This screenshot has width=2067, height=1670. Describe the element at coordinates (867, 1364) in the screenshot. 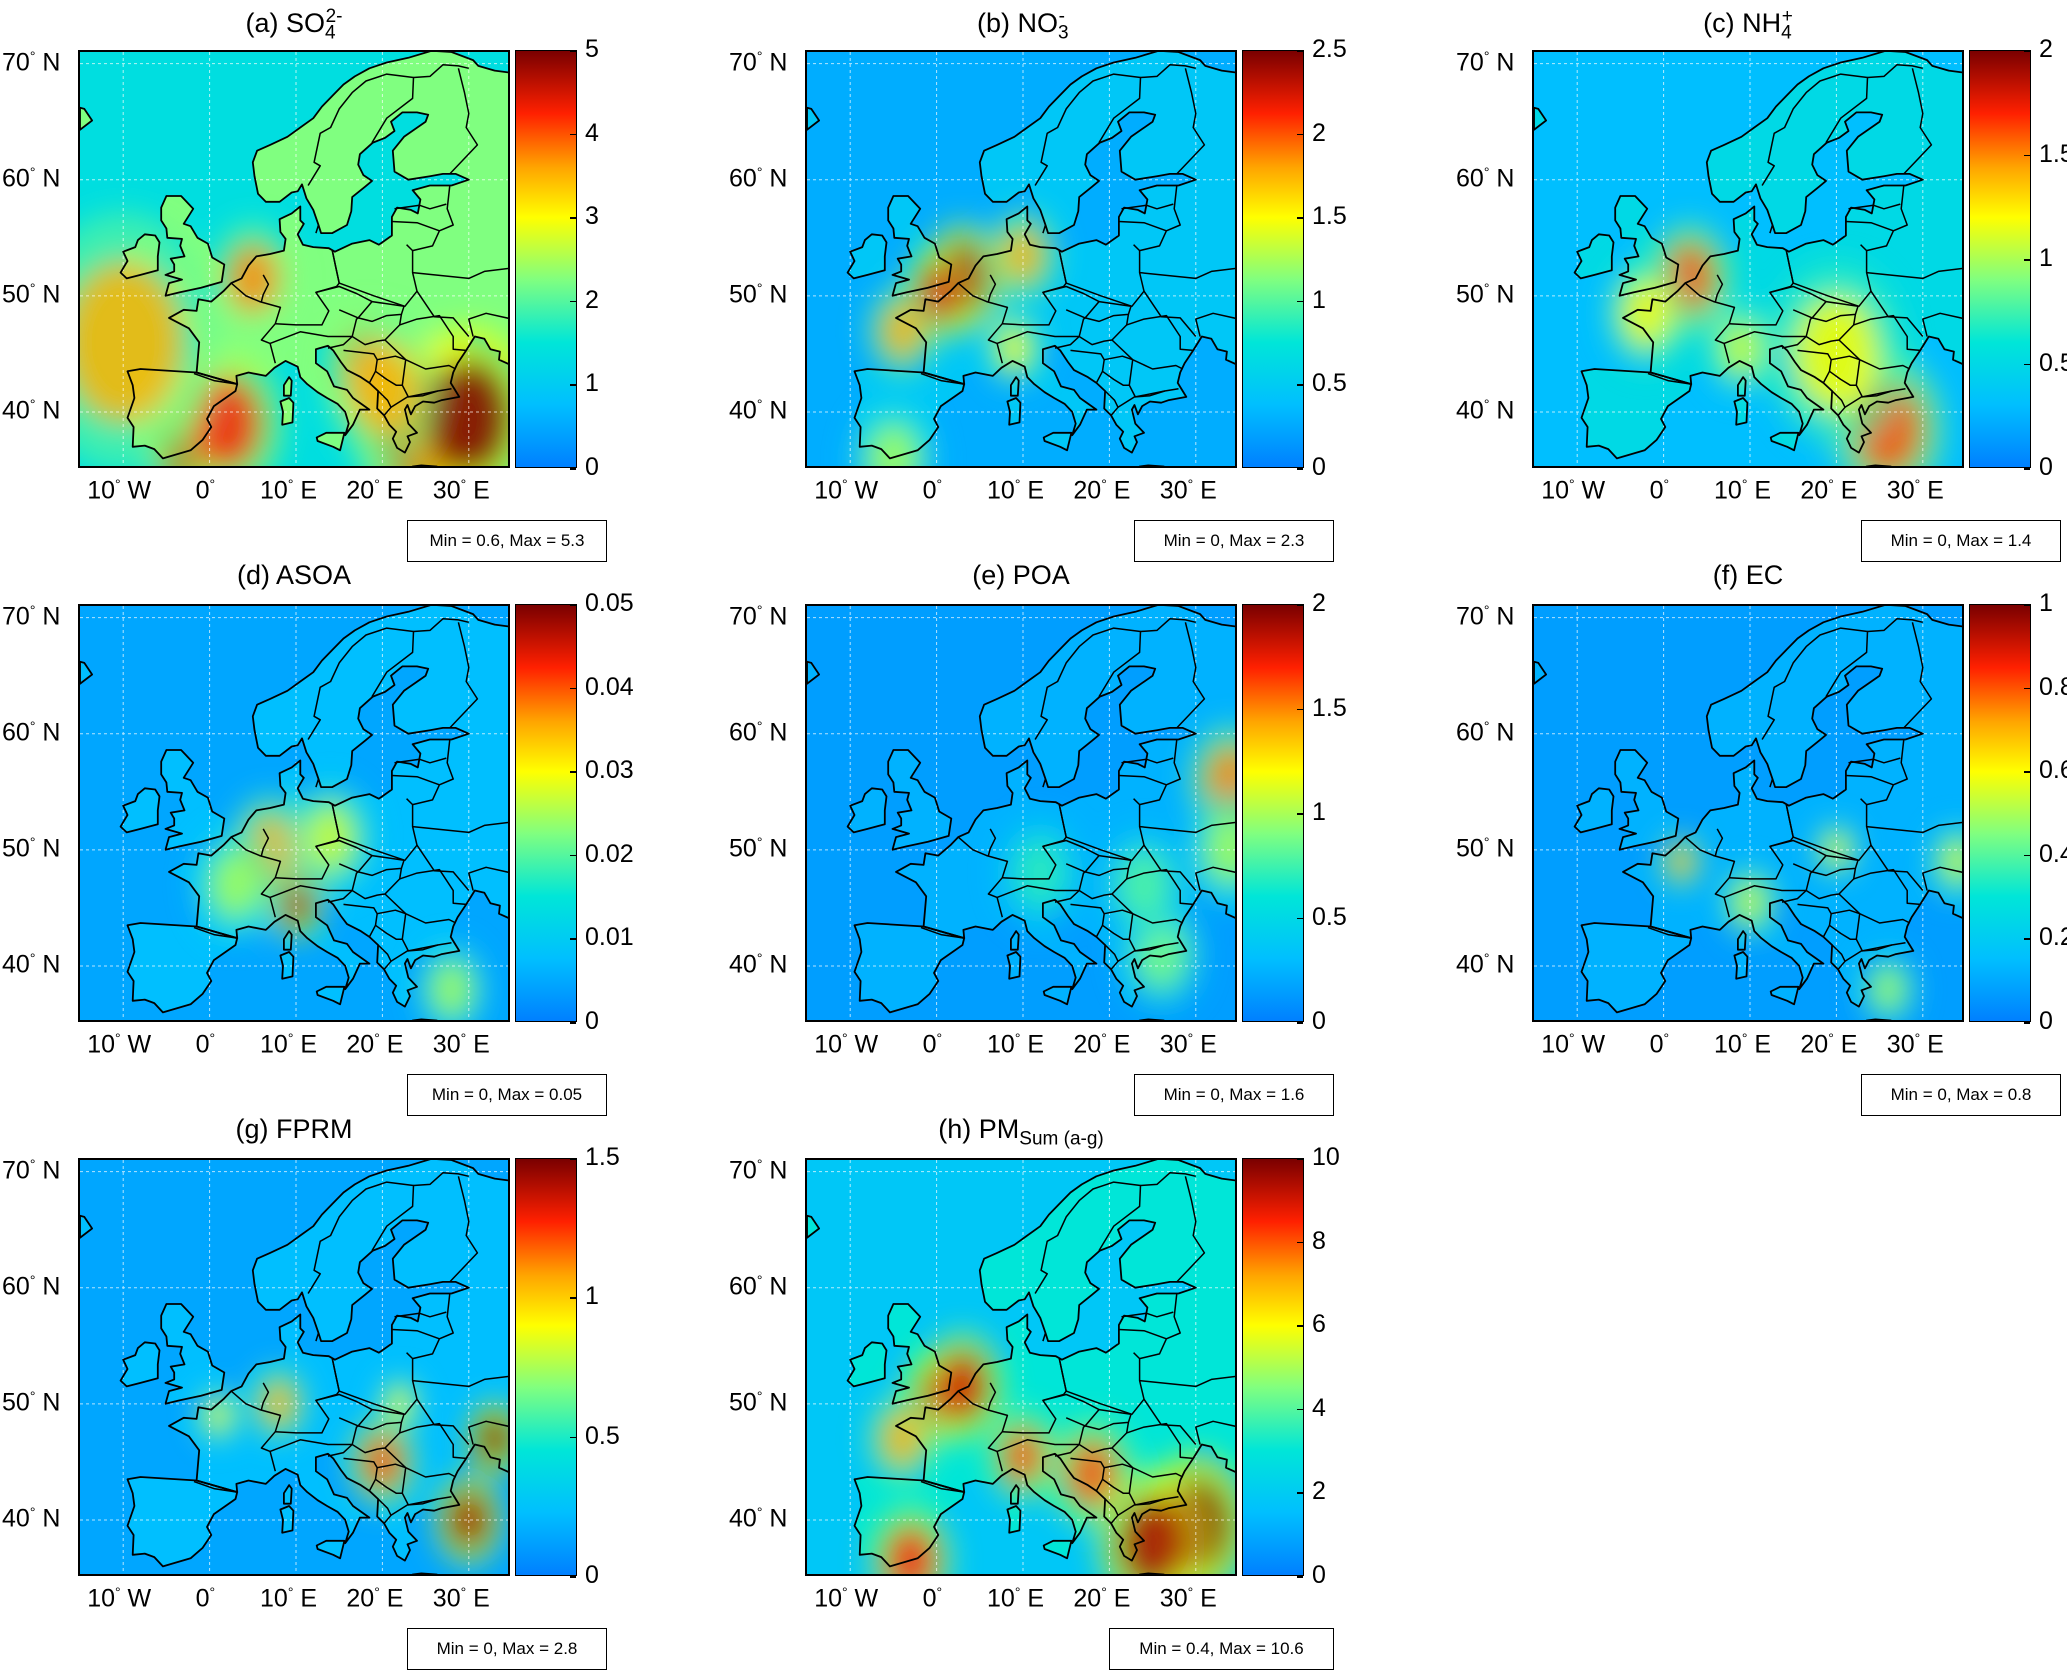

I see `land-ireland` at that location.